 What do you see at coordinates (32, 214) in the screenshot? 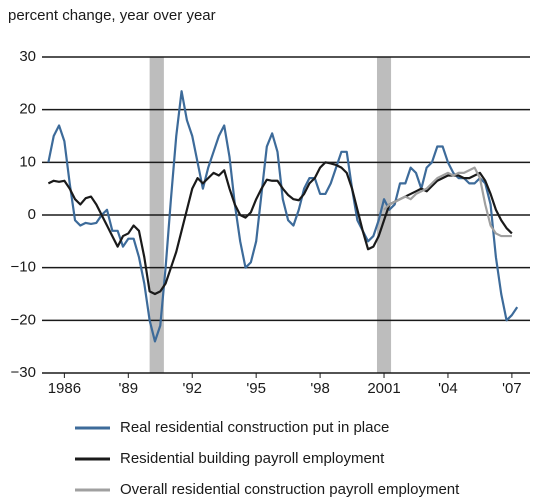
I see `y-tick-label: 0` at bounding box center [32, 214].